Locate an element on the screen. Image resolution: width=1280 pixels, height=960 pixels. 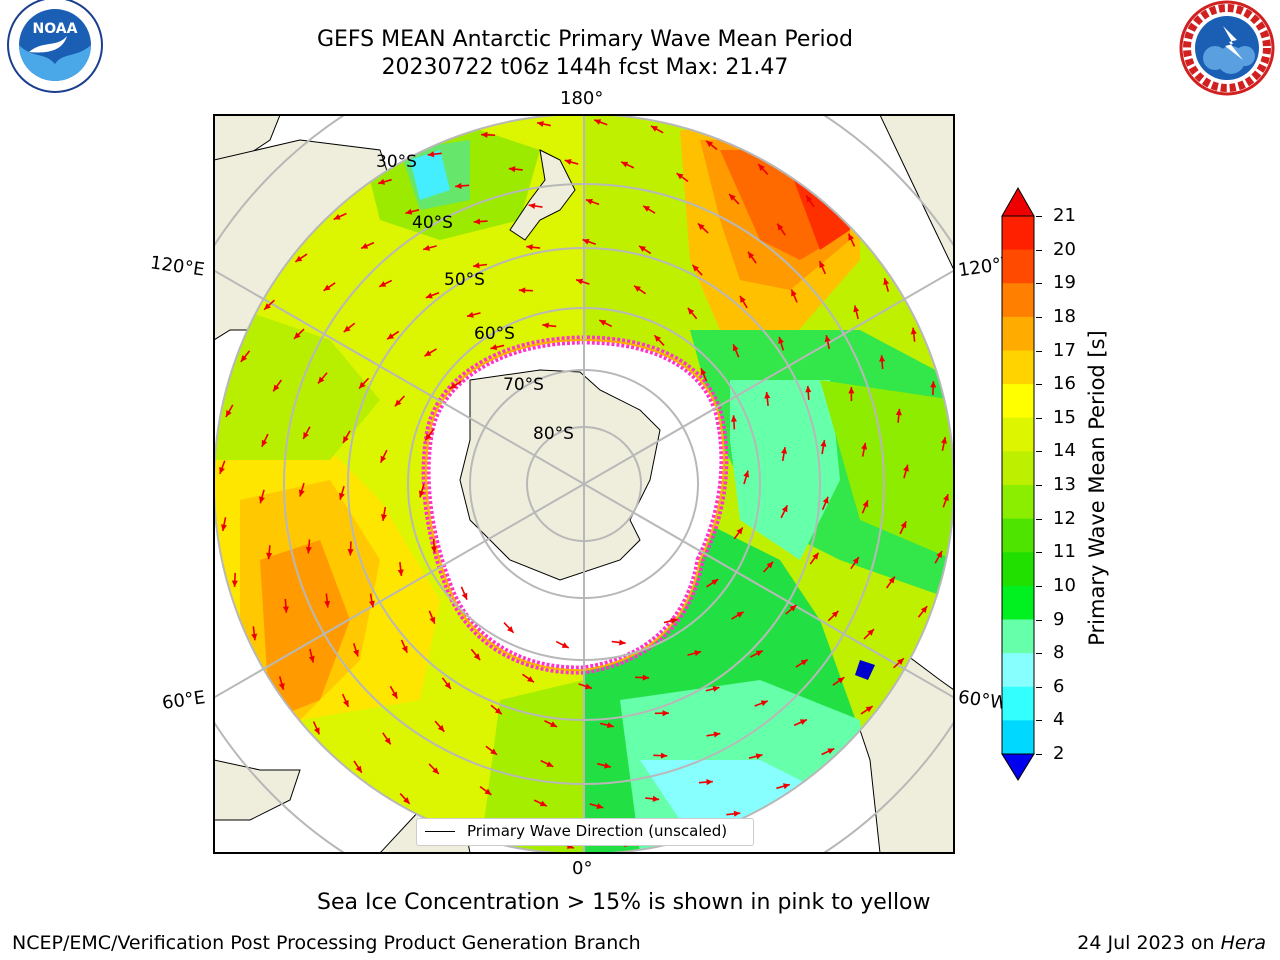
footer-date-text: 24 Jul 2023 on is located at coordinates (1149, 943).